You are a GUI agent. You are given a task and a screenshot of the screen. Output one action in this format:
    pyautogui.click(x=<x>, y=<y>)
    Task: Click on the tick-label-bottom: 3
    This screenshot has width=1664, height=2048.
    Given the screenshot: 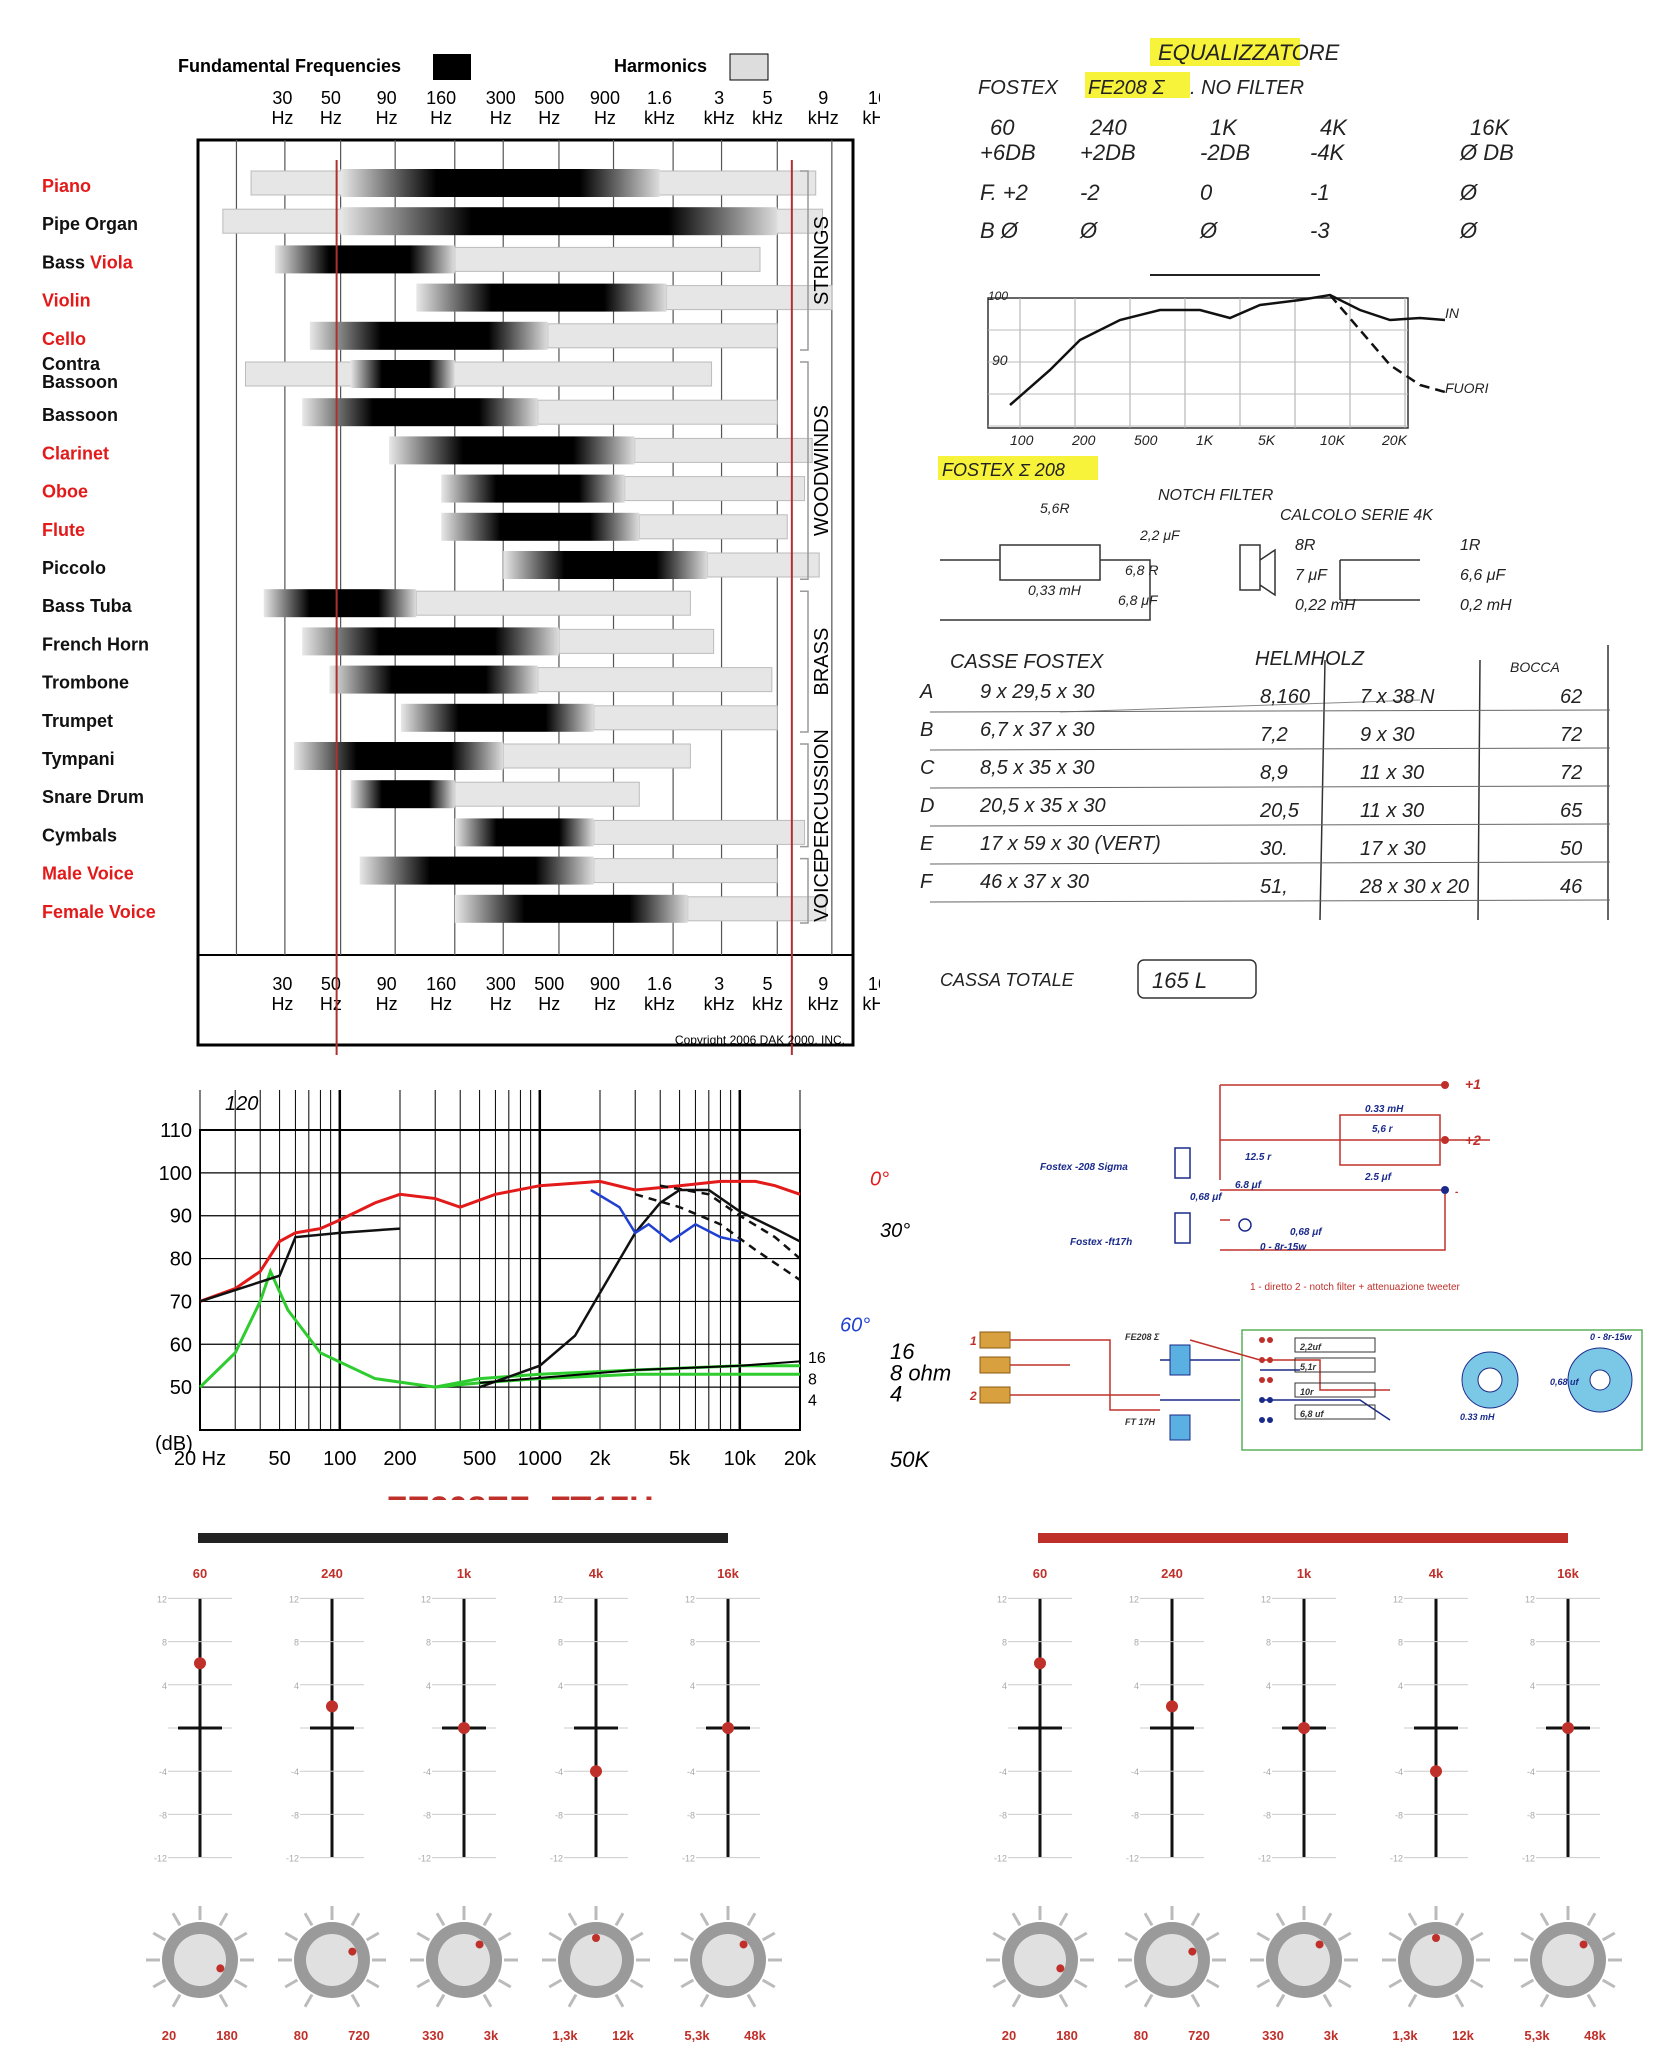 What is the action you would take?
    pyautogui.click(x=719, y=984)
    